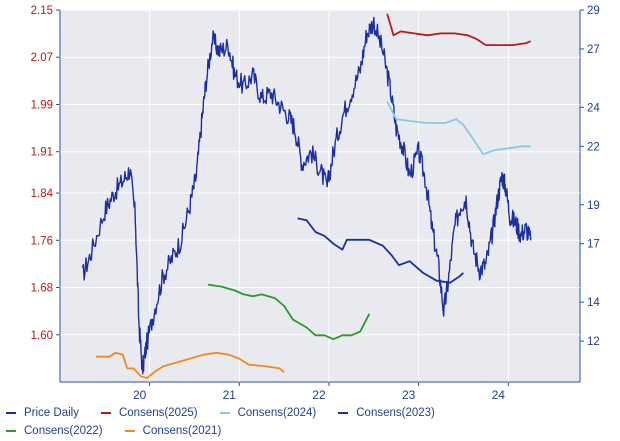 This screenshot has width=620, height=441. I want to click on legend-item: Price Daily, so click(42, 413).